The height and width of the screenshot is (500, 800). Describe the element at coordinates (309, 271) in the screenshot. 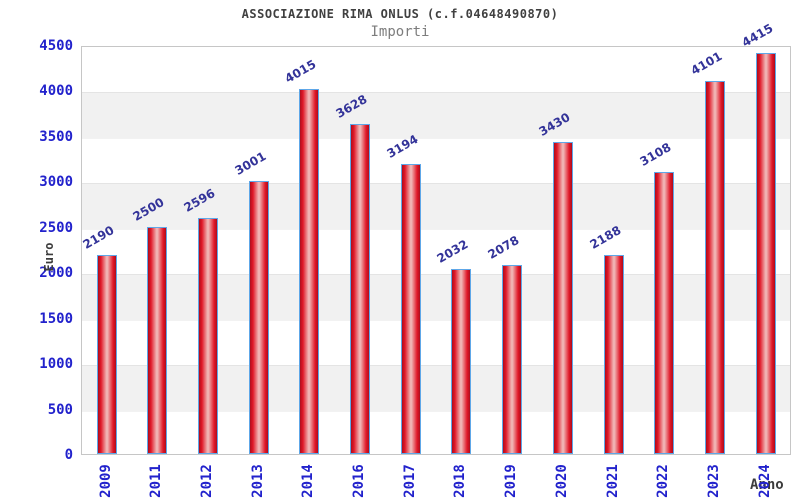

I see `bar-2014` at that location.